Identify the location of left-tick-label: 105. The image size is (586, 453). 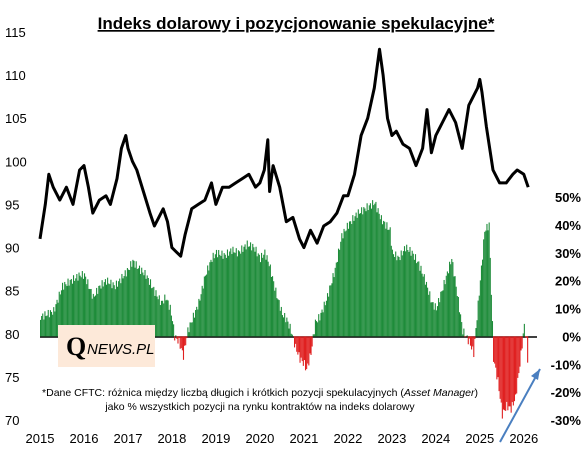
(16, 118).